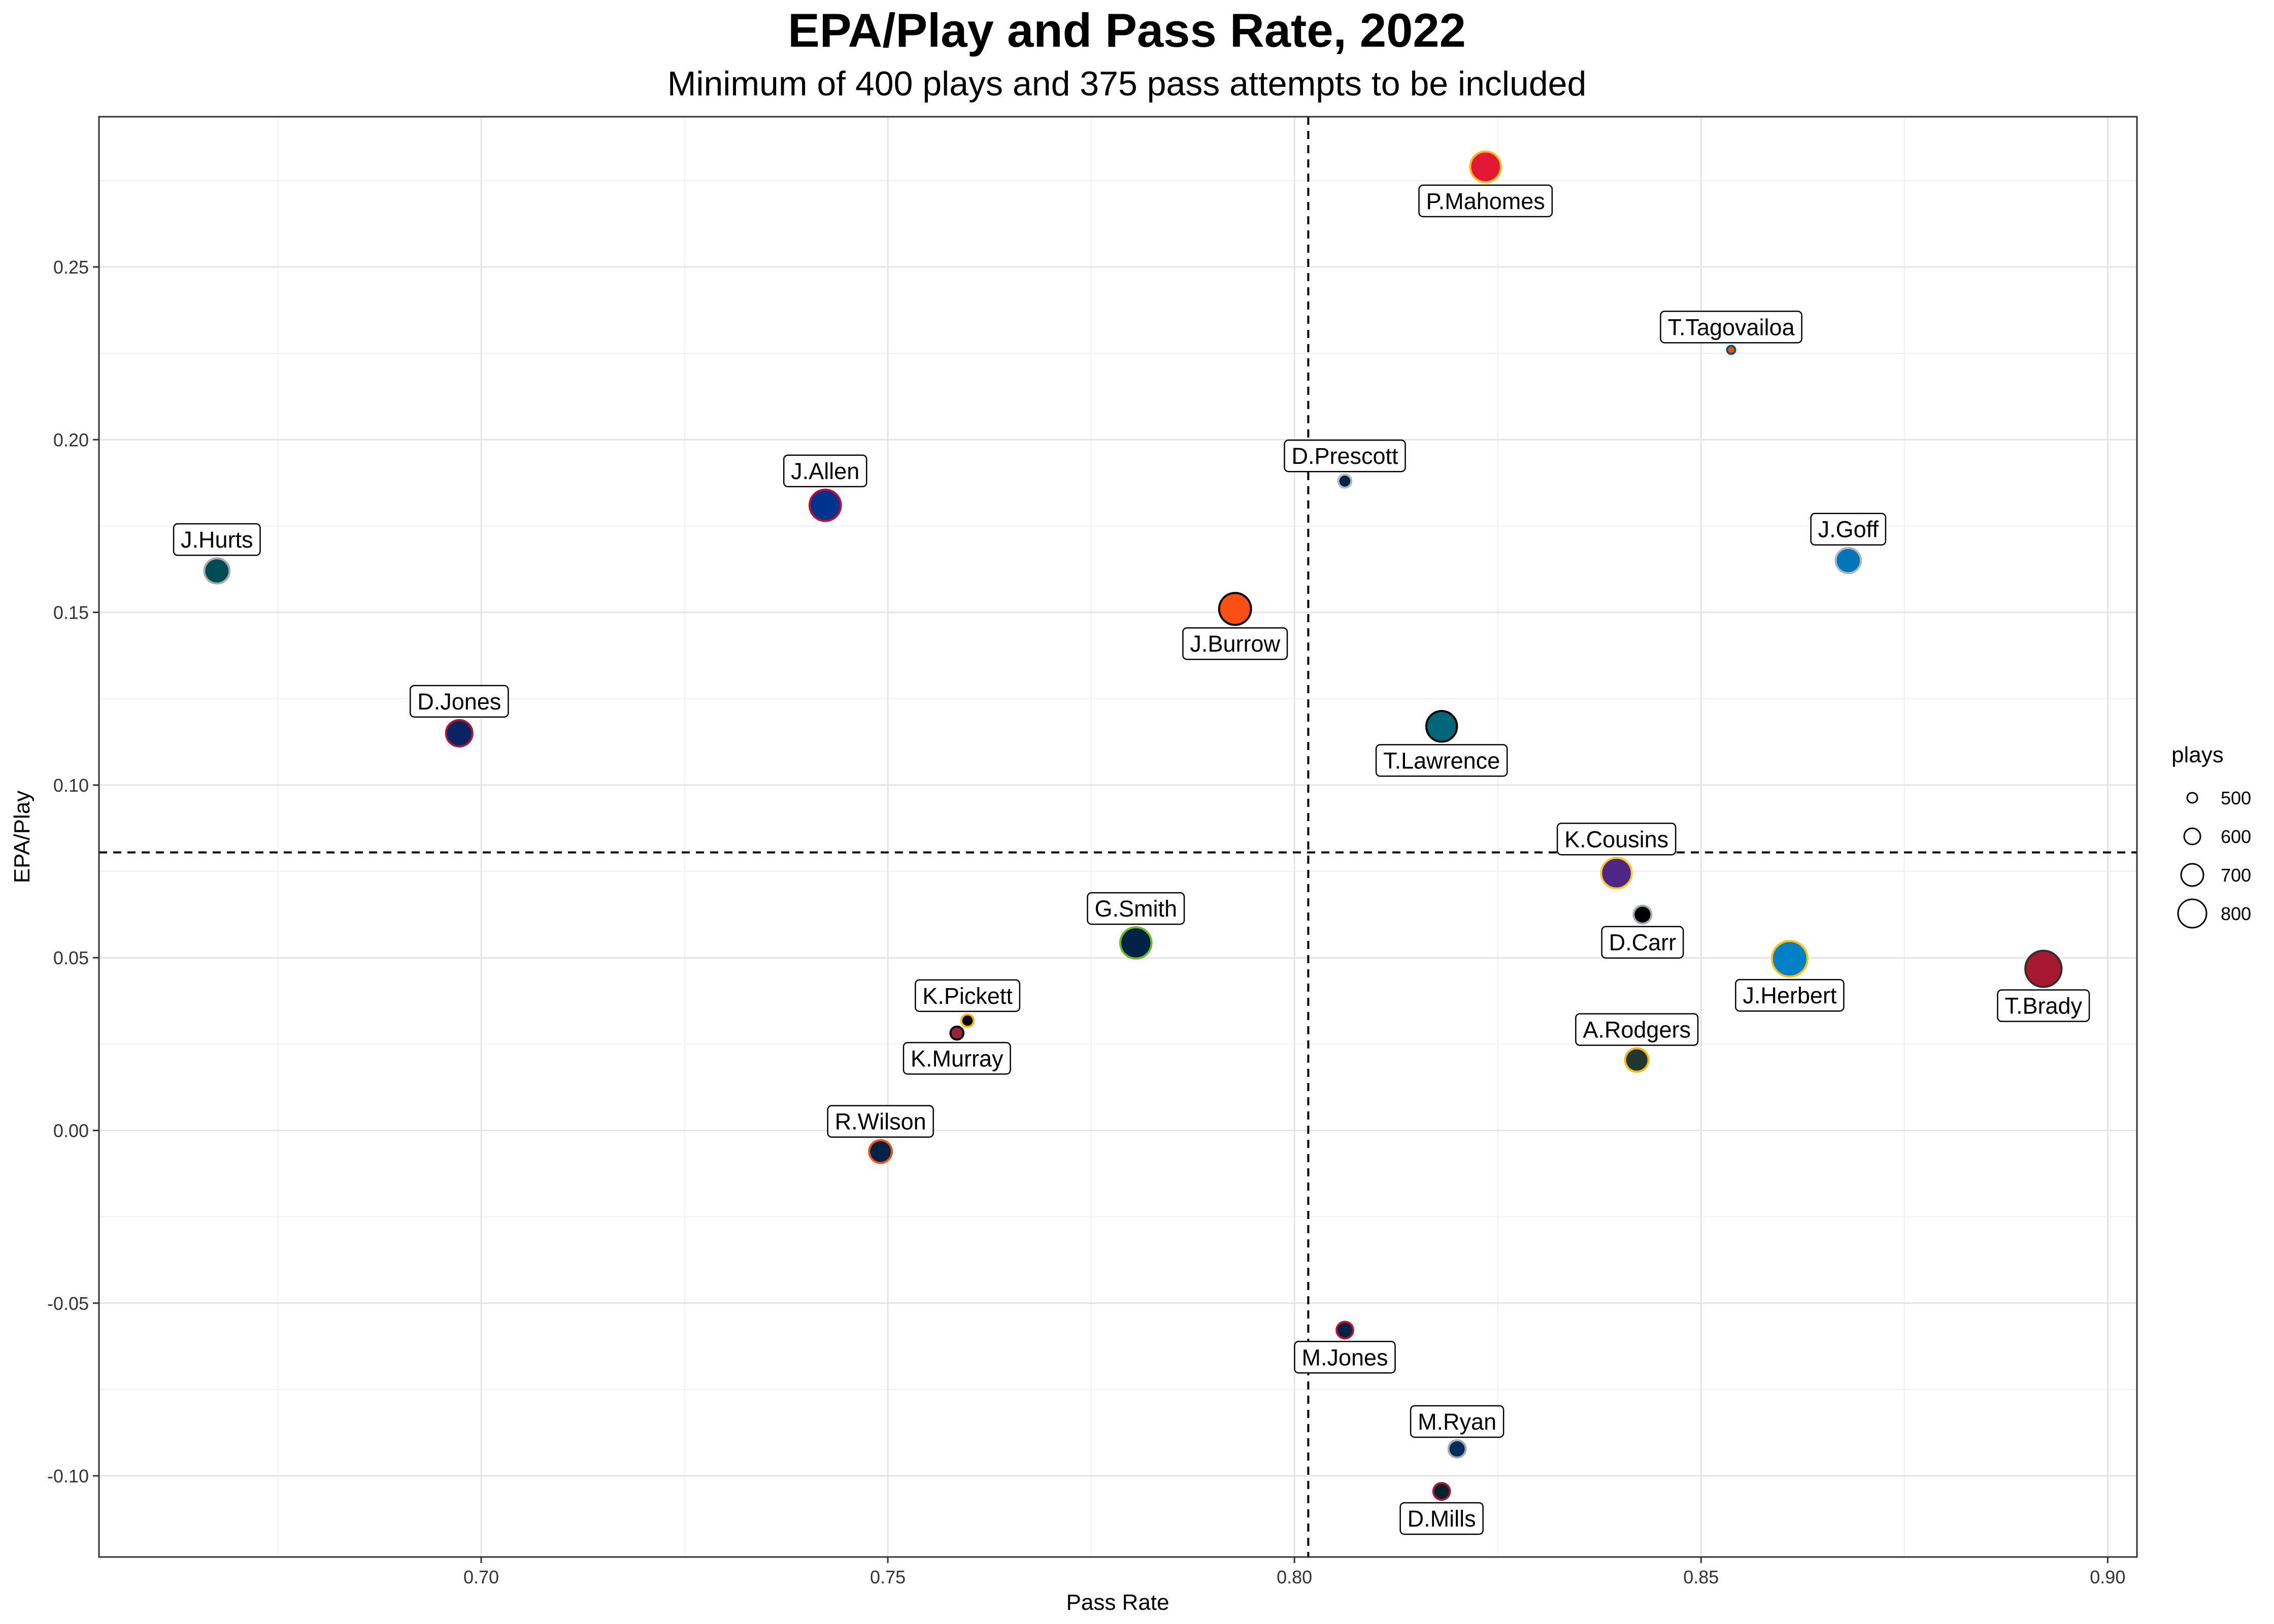 This screenshot has height=1624, width=2274. I want to click on point-label-text: K.Murray, so click(958, 1058).